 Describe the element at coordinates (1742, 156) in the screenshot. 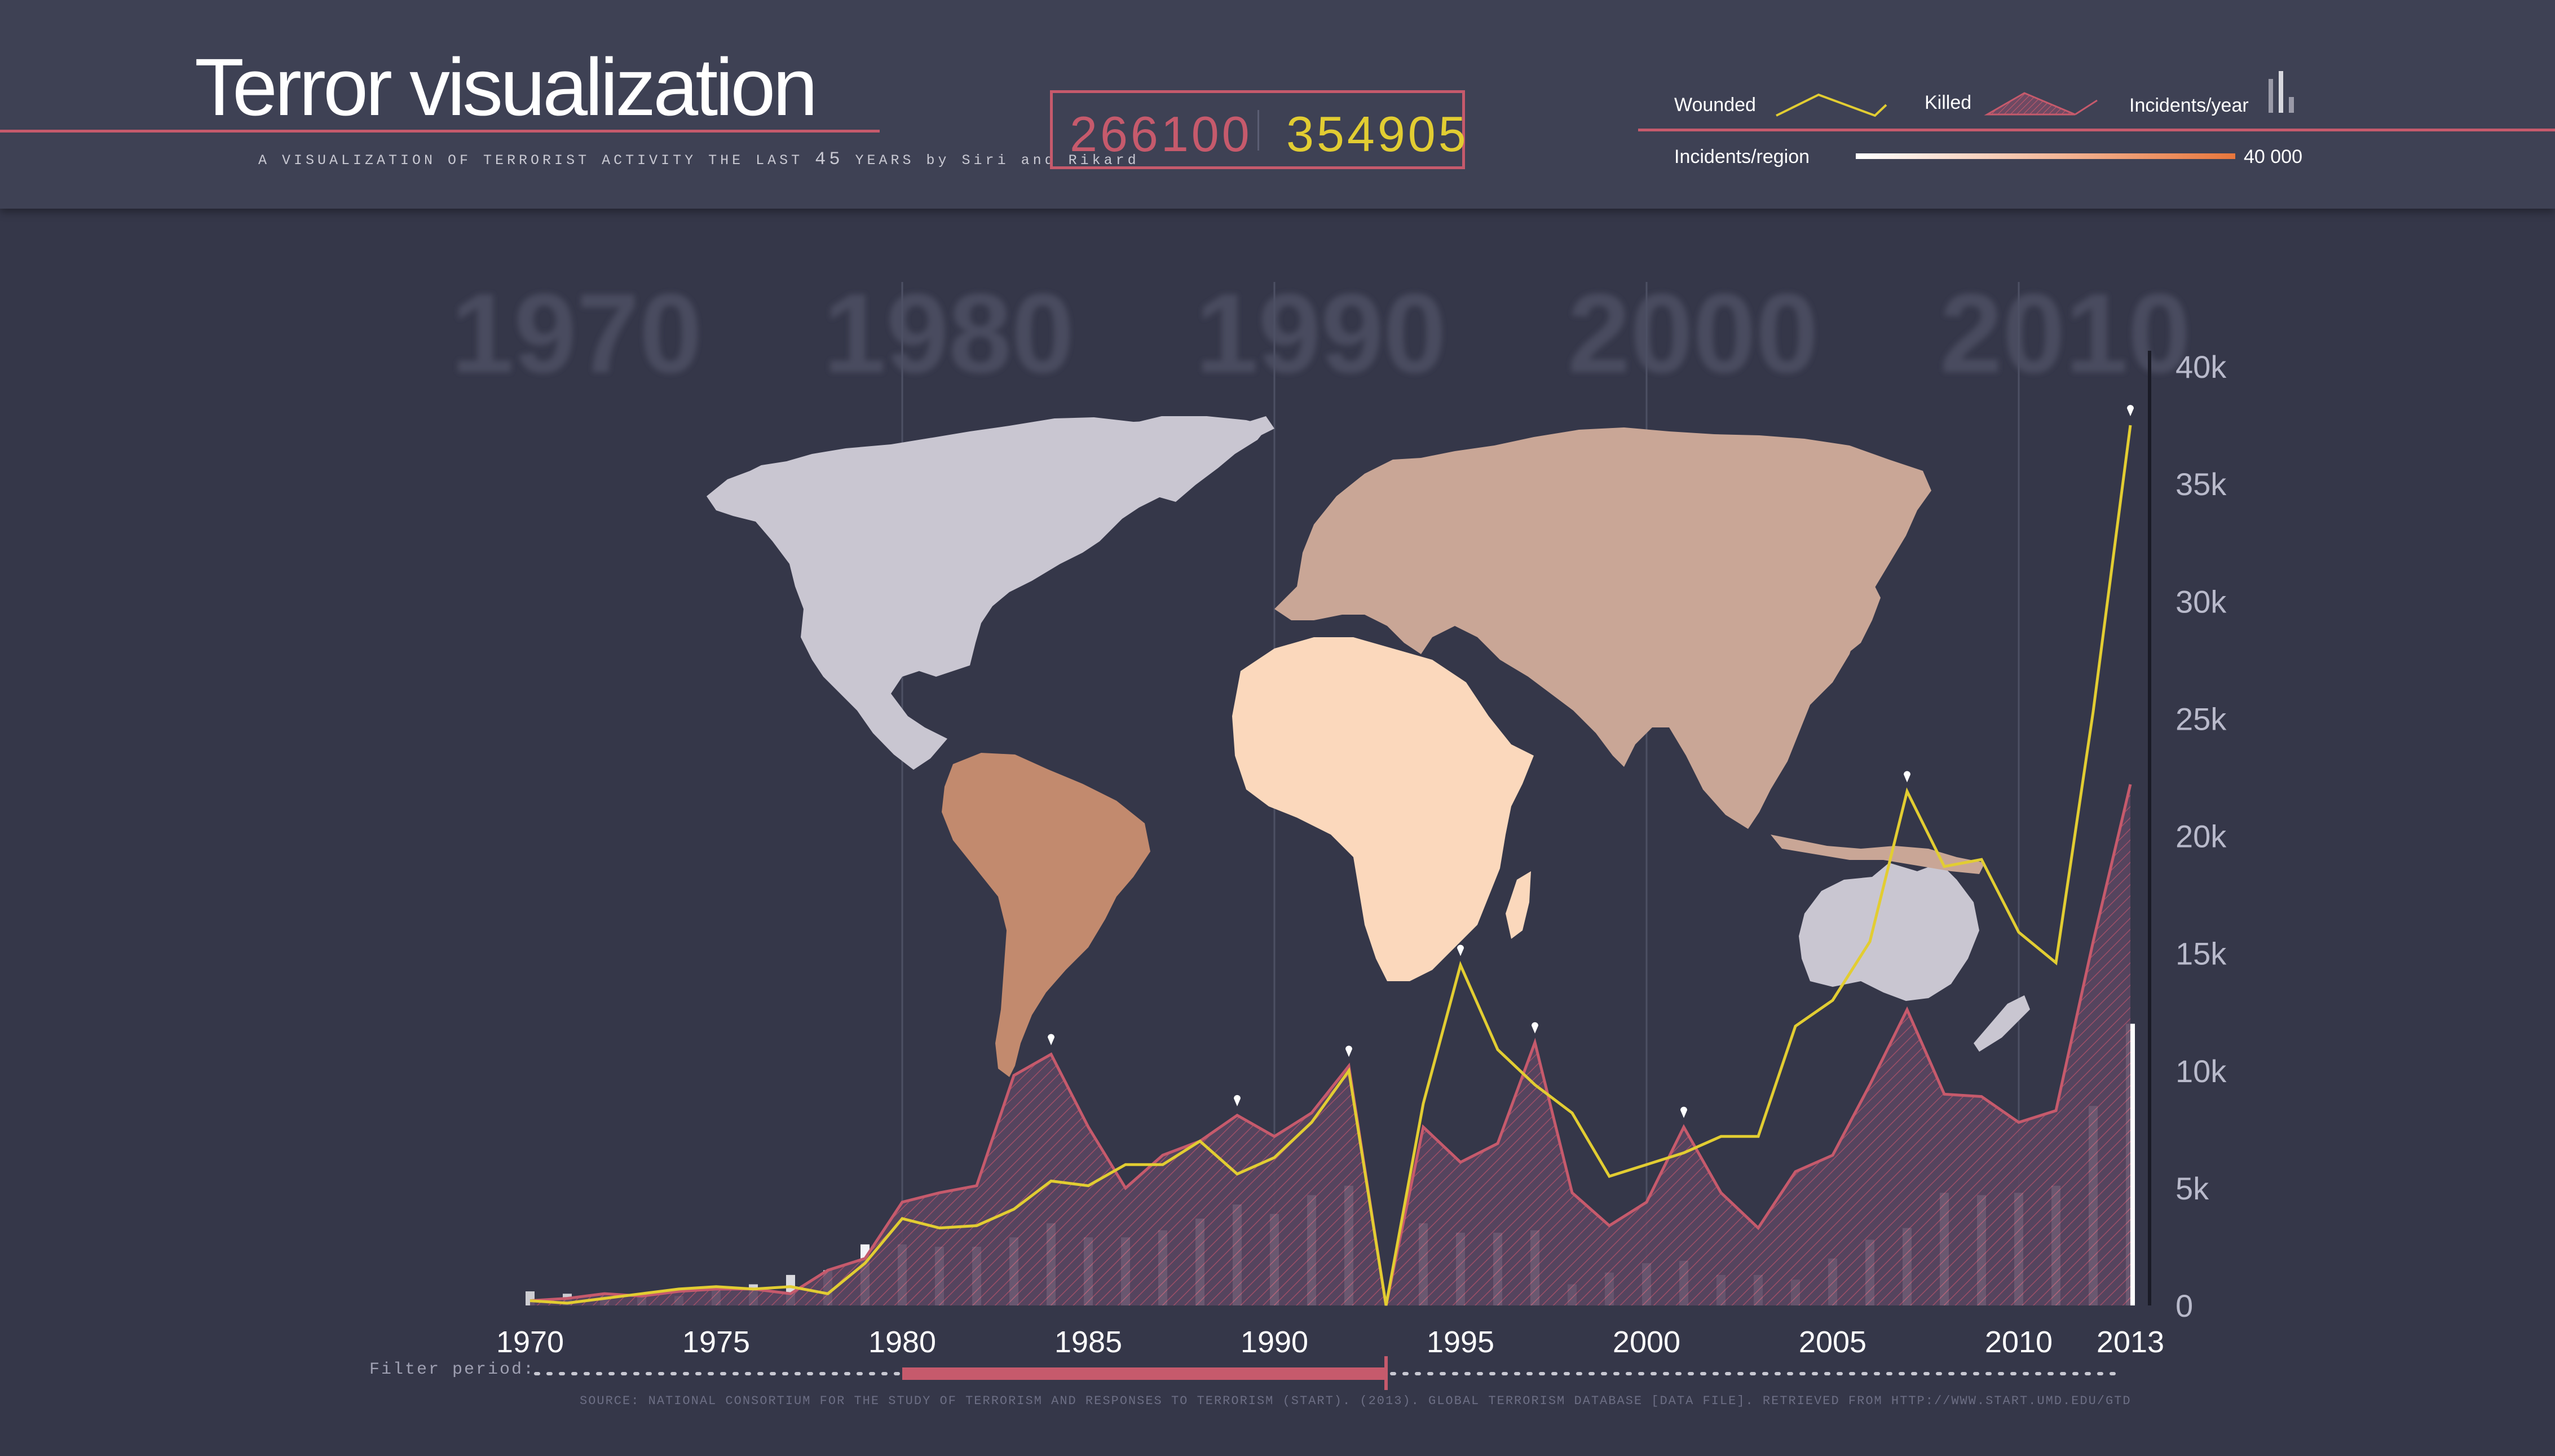

I see `legend-incidents-region-label: Incidents/region` at that location.